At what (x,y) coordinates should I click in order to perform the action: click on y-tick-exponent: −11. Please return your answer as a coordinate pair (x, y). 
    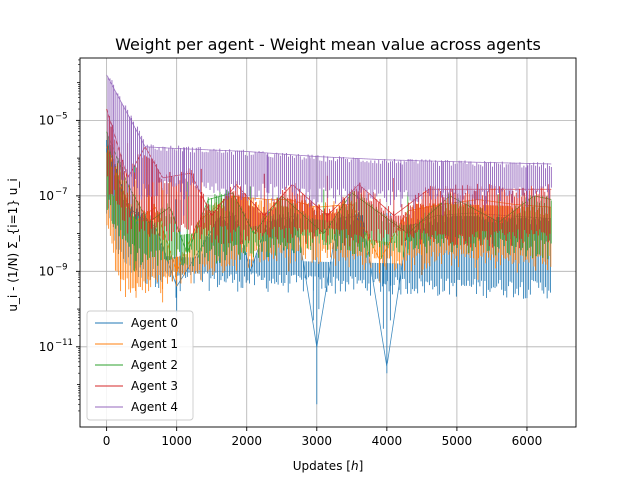
    Looking at the image, I should click on (64, 343).